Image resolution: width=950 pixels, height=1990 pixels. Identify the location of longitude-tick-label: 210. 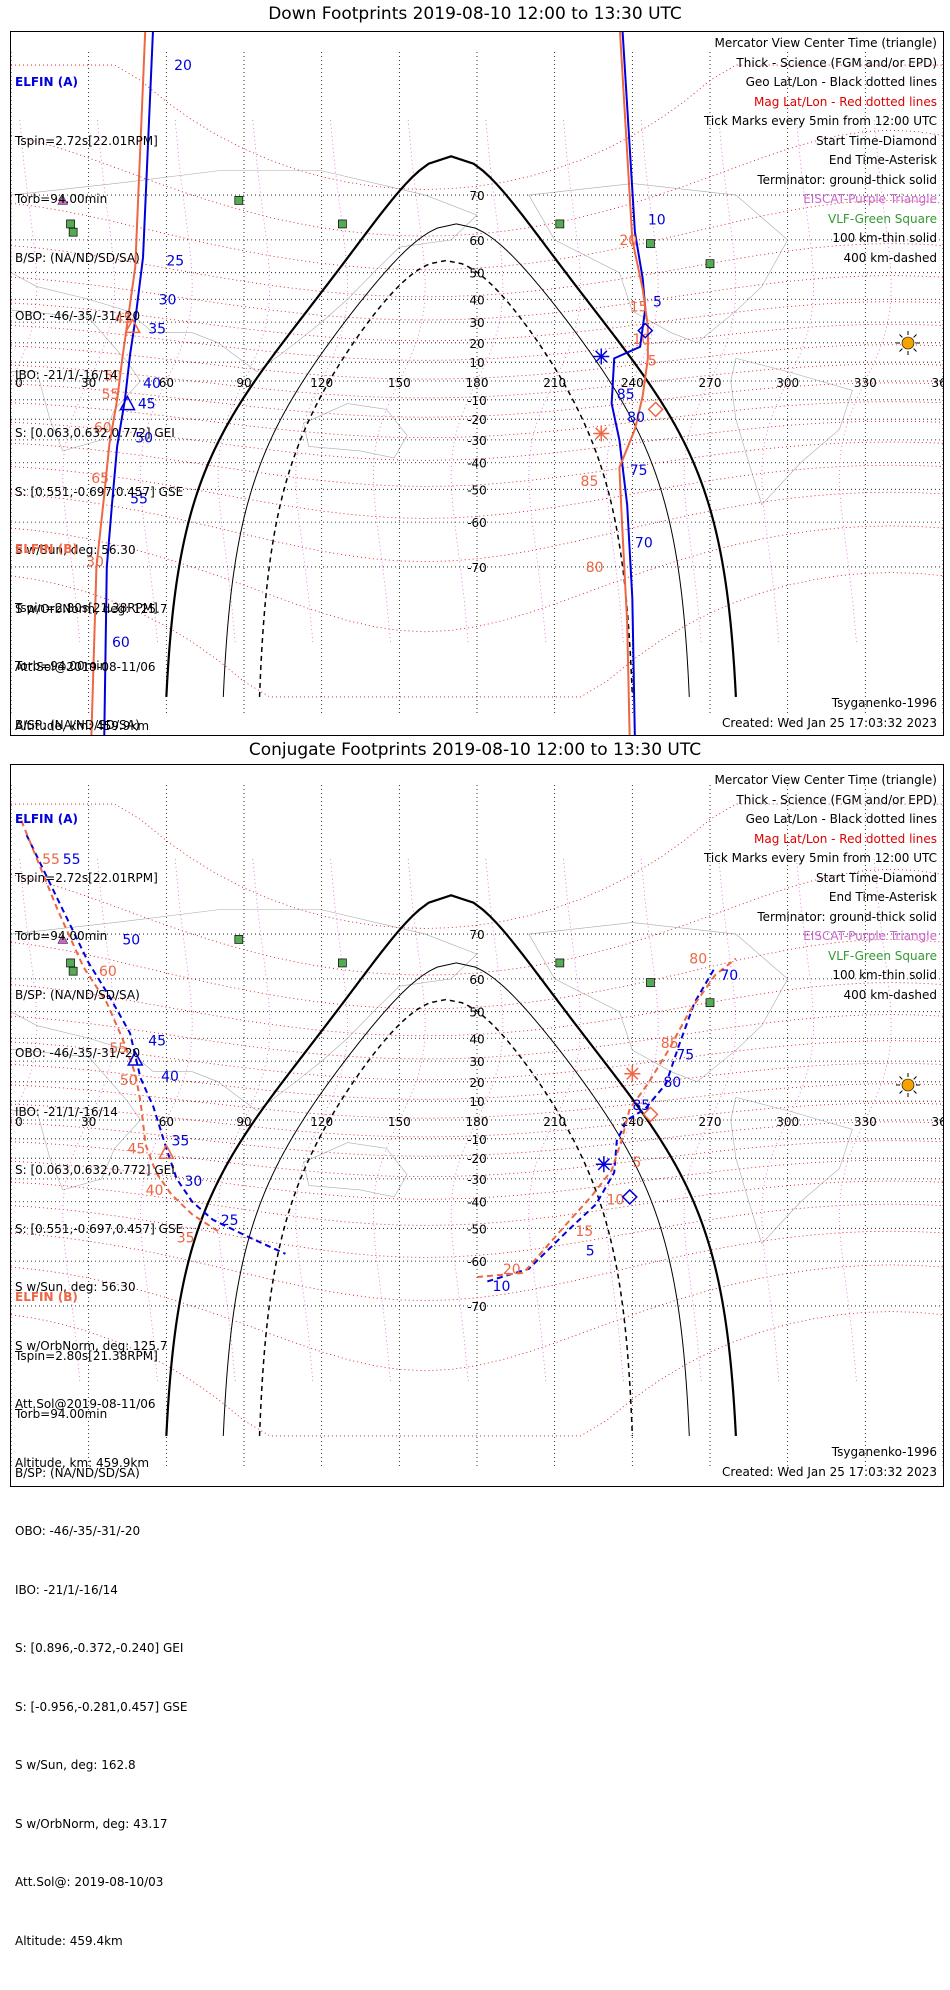
(554, 1122).